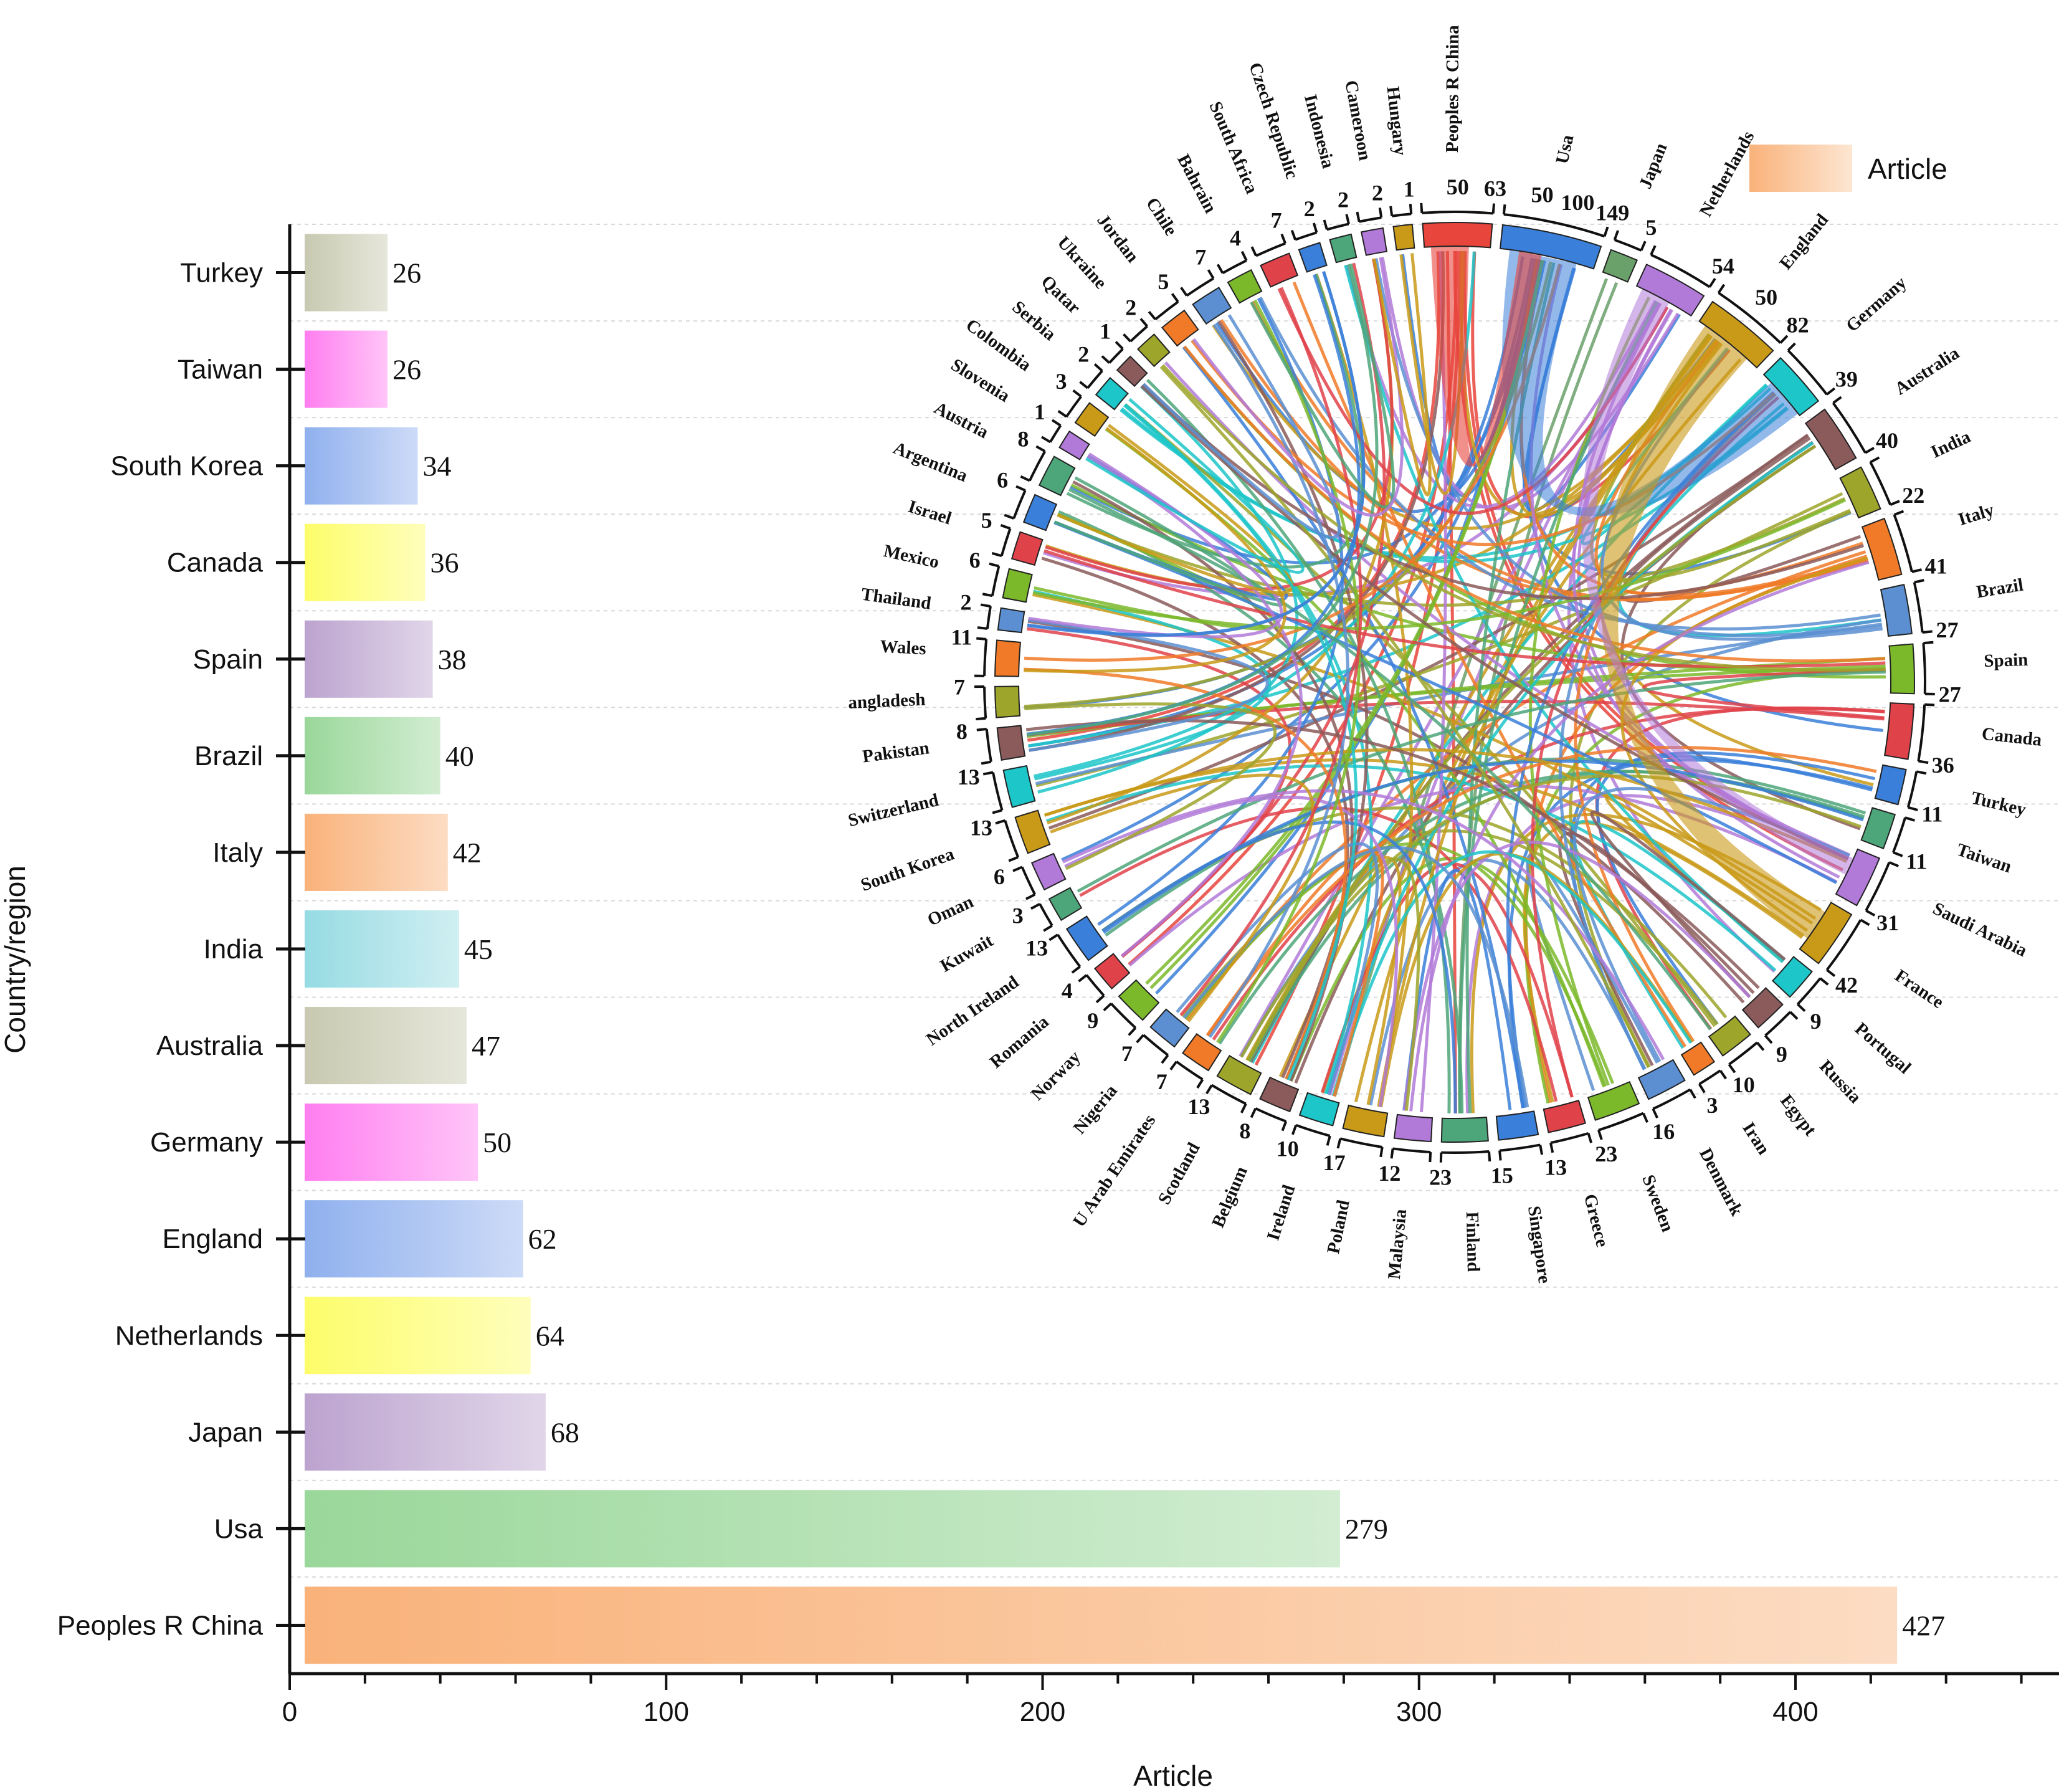  Describe the element at coordinates (1887, 440) in the screenshot. I see `chord-value-australia: 40` at that location.